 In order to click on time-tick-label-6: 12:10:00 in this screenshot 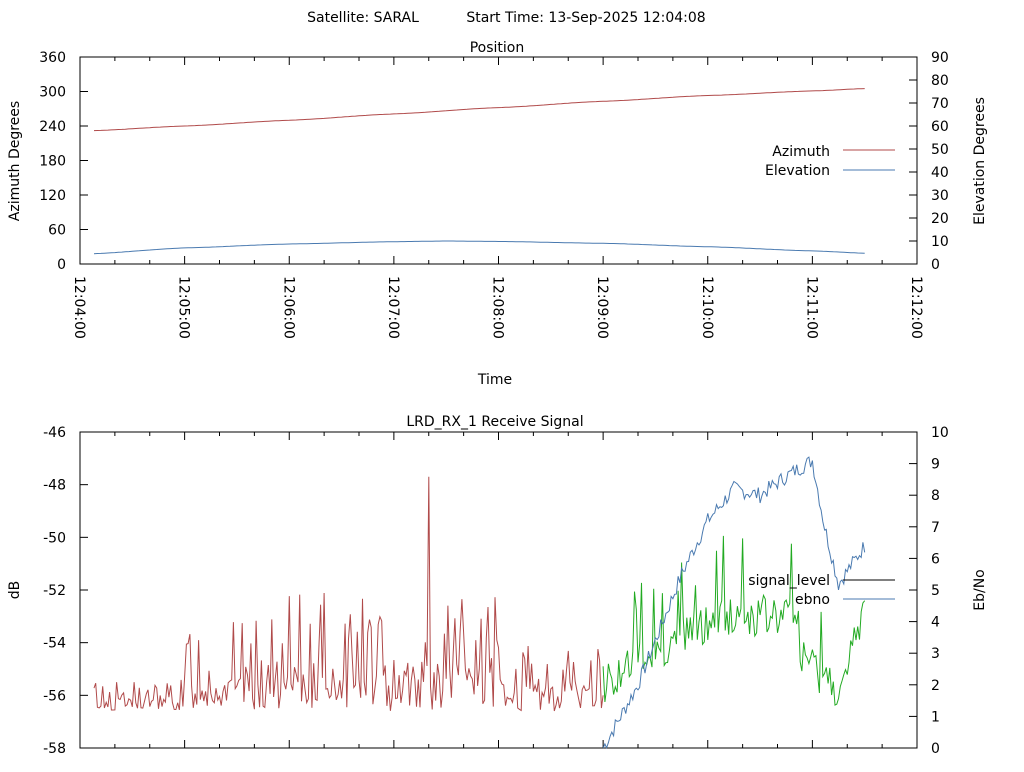, I will do `click(707, 307)`.